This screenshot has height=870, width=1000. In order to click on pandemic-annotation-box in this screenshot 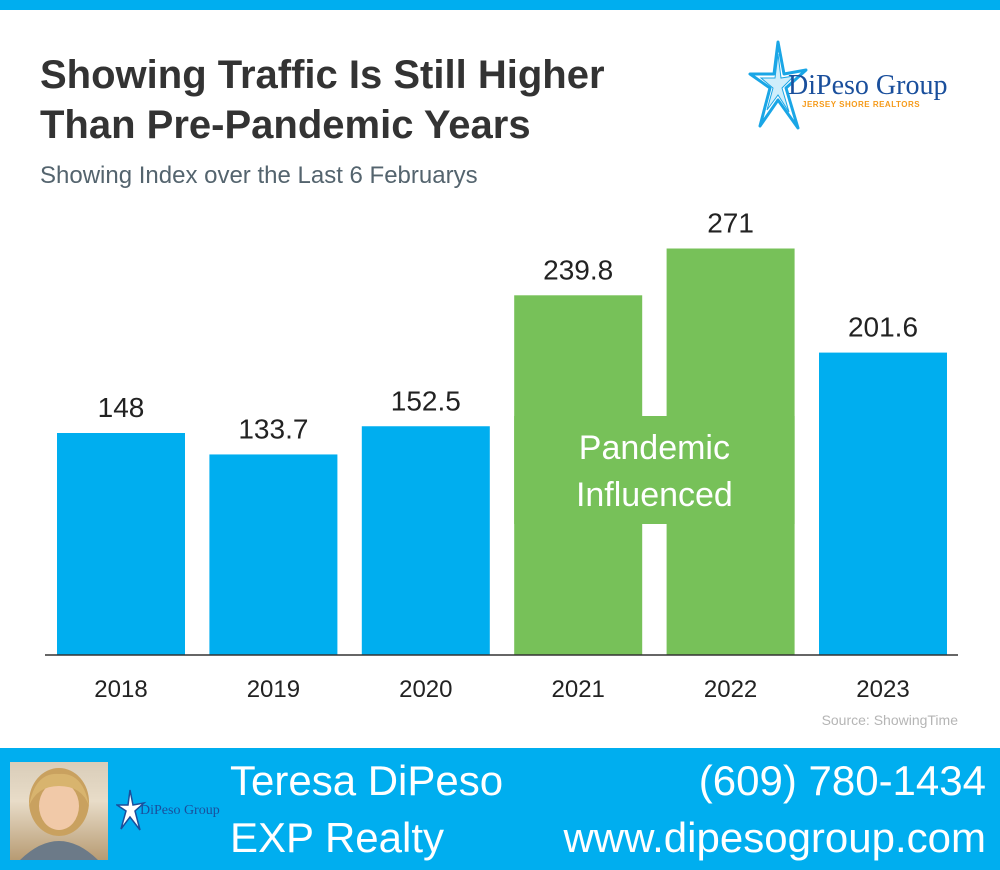, I will do `click(654, 470)`.